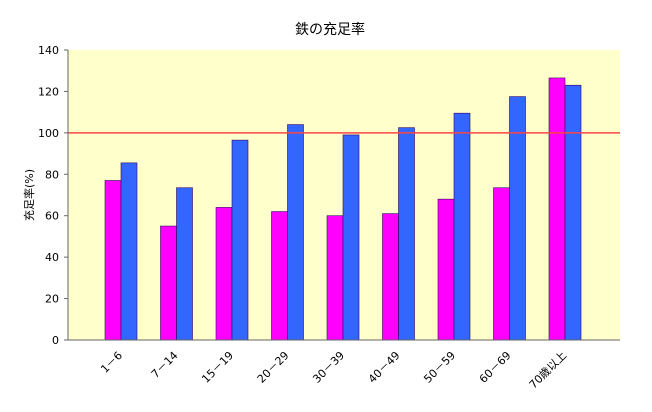  Describe the element at coordinates (52, 257) in the screenshot. I see `y-tick-label: 40` at that location.